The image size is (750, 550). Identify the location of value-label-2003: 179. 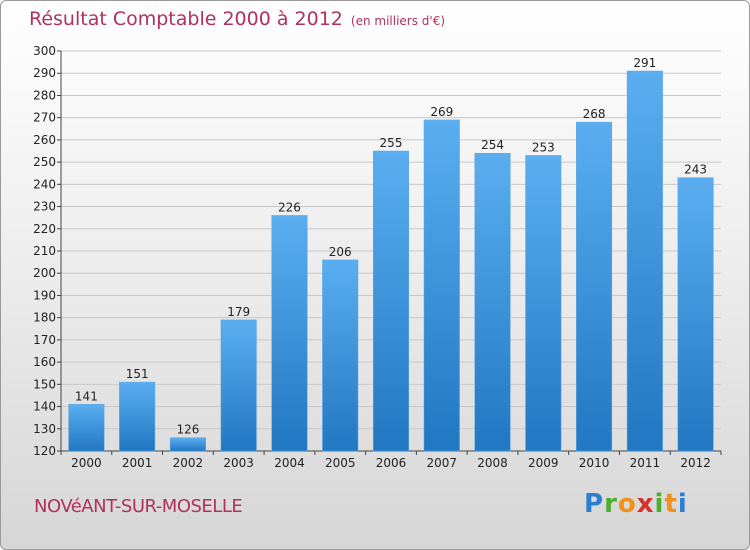
(238, 312).